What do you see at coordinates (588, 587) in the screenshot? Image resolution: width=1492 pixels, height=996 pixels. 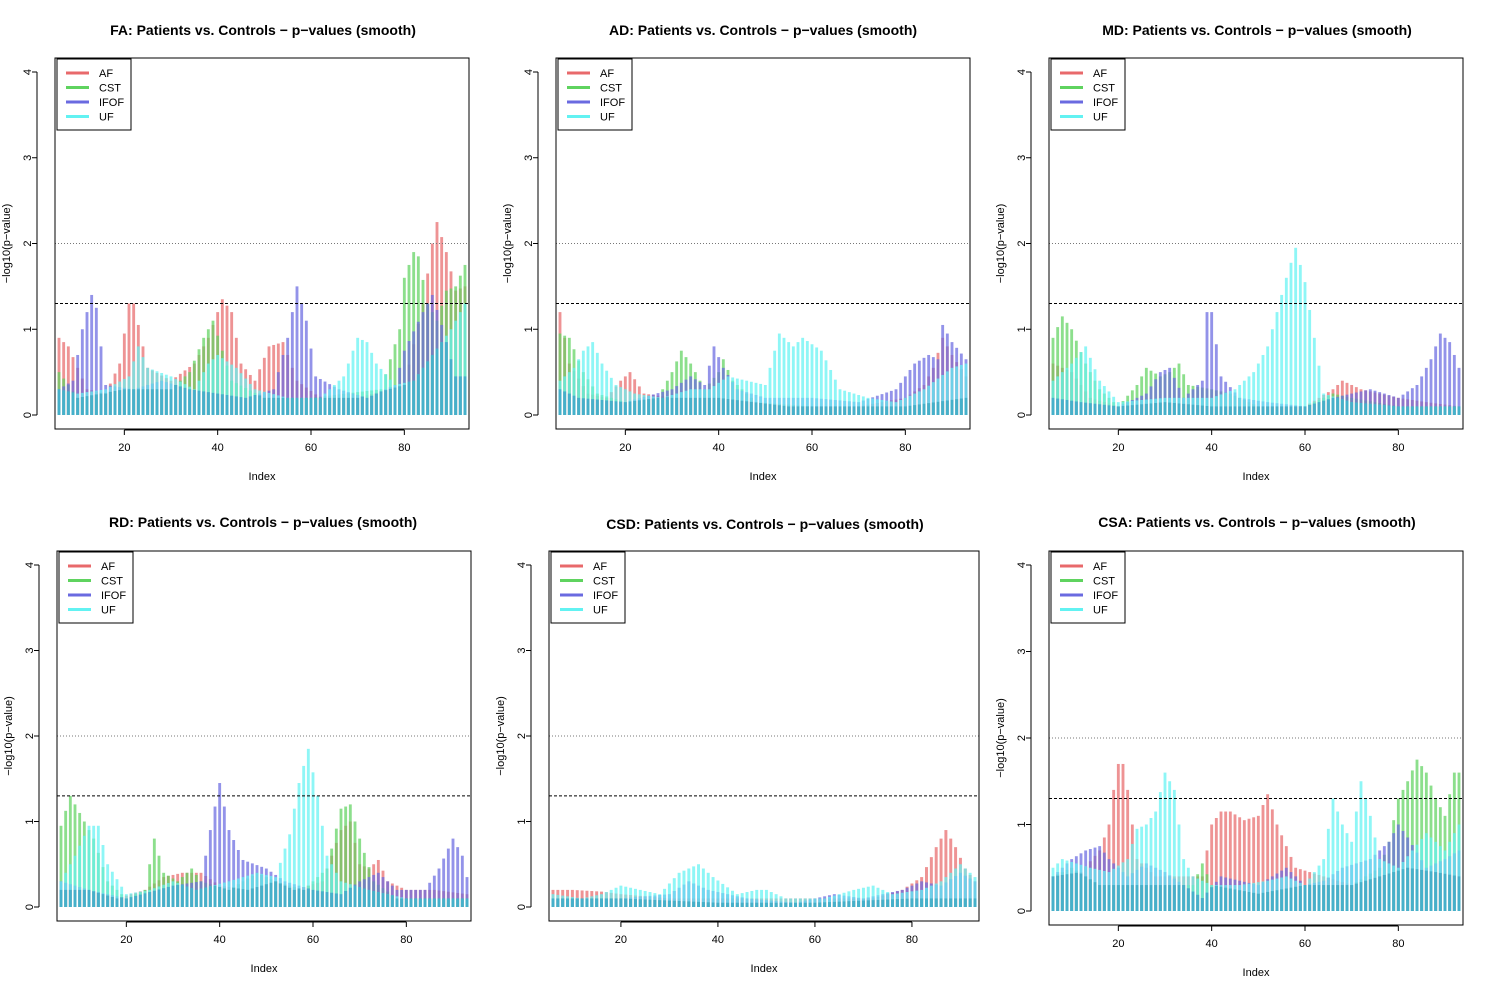 I see `legend: AF CST IFOF UF` at bounding box center [588, 587].